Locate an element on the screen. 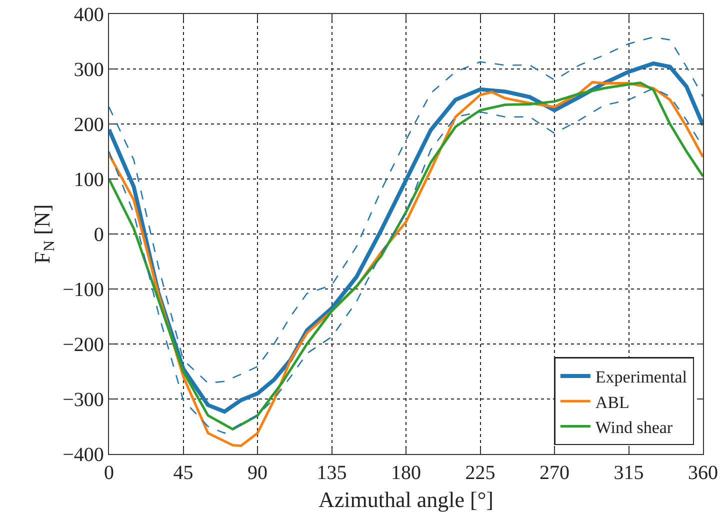 Image resolution: width=720 pixels, height=523 pixels. y-tick-label: 0 is located at coordinates (99, 235).